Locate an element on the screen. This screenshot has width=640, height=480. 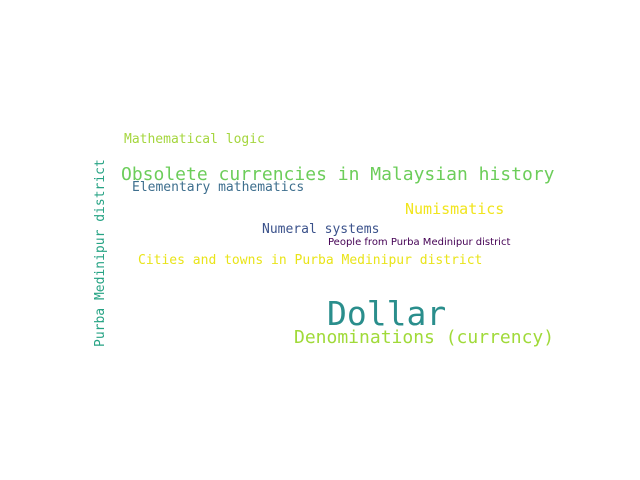
word-numeral-systems: Numeral systems is located at coordinates (321, 229).